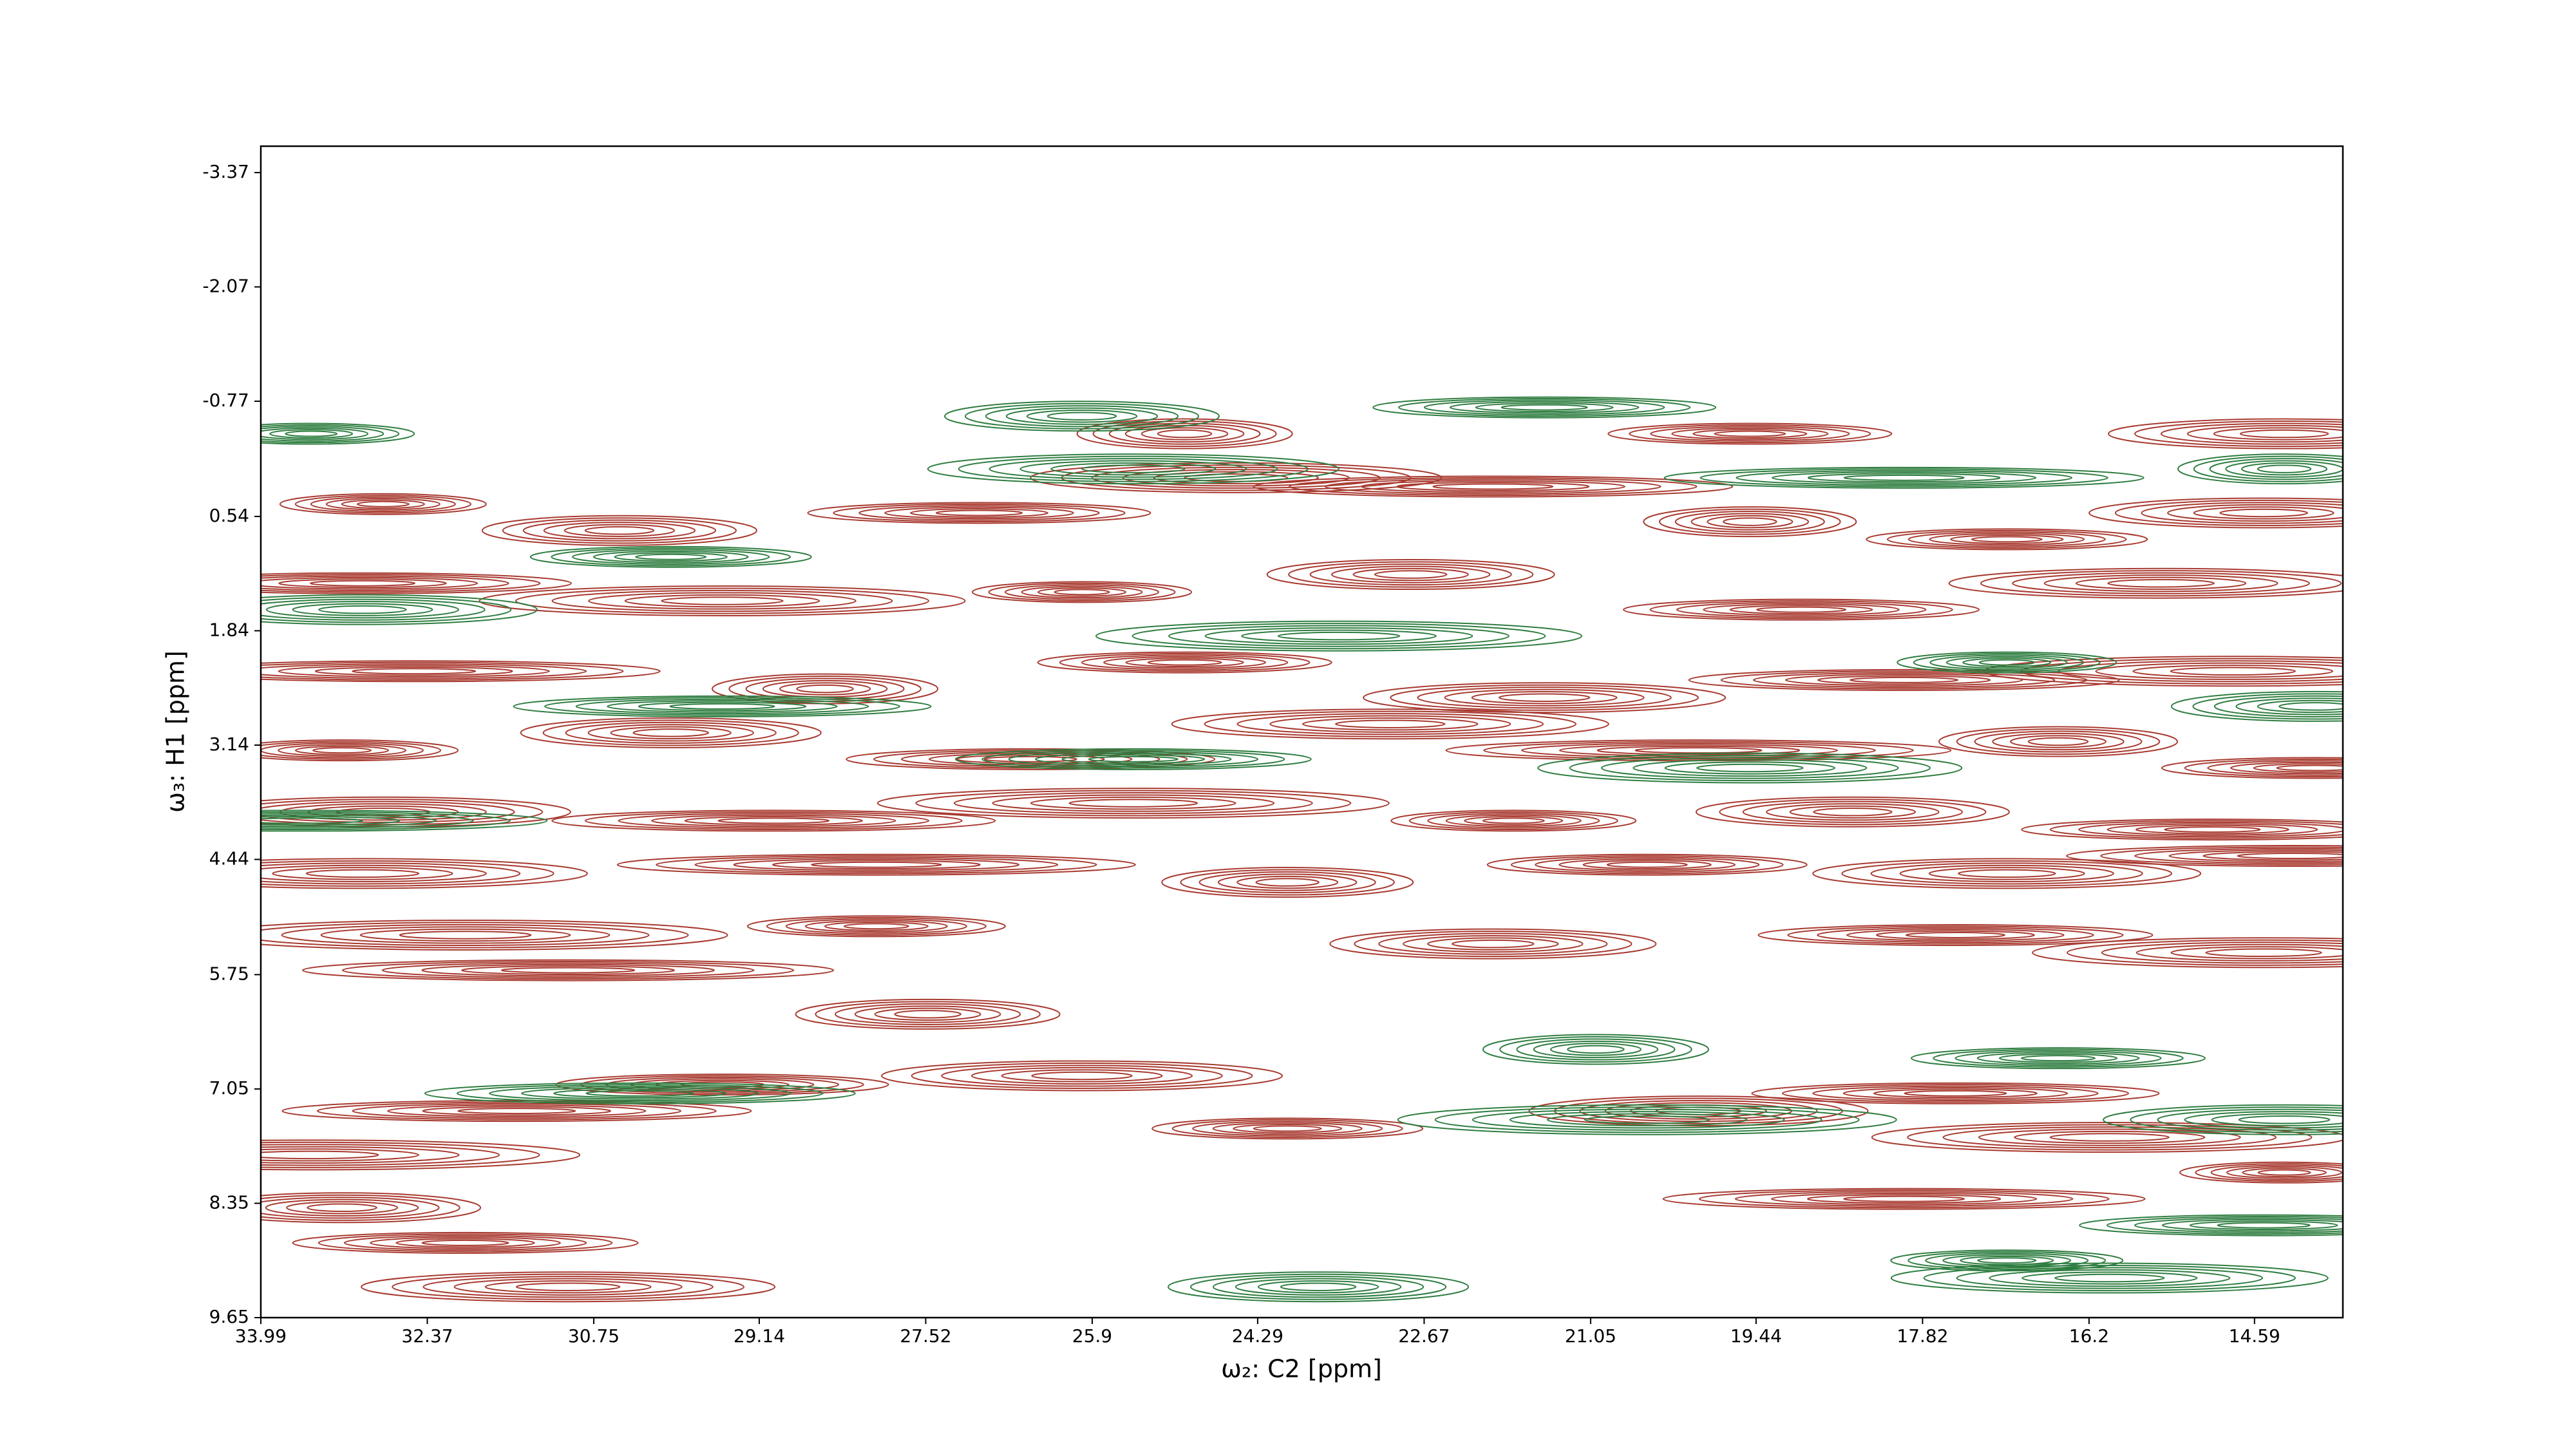 The image size is (2576, 1449). I want to click on x-tick-label: 33.99, so click(261, 1336).